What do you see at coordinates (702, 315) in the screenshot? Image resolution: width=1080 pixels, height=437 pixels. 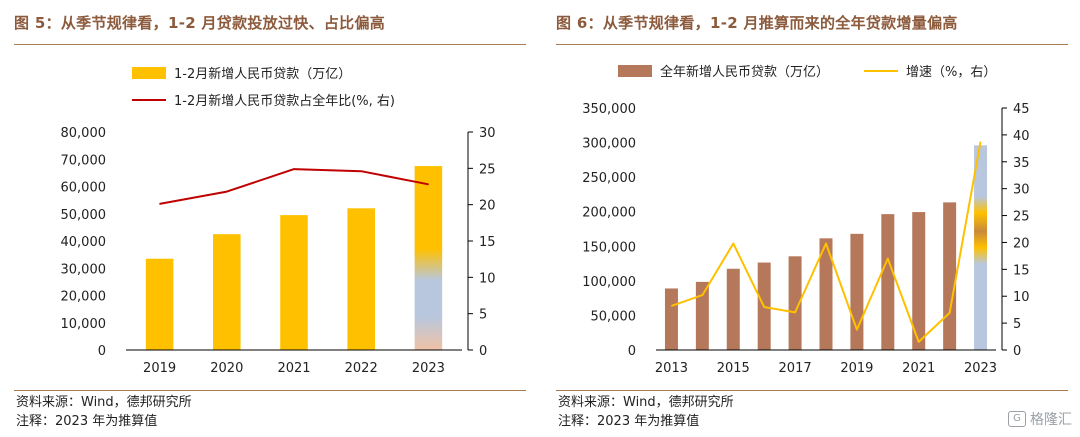 I see `bar-2014` at bounding box center [702, 315].